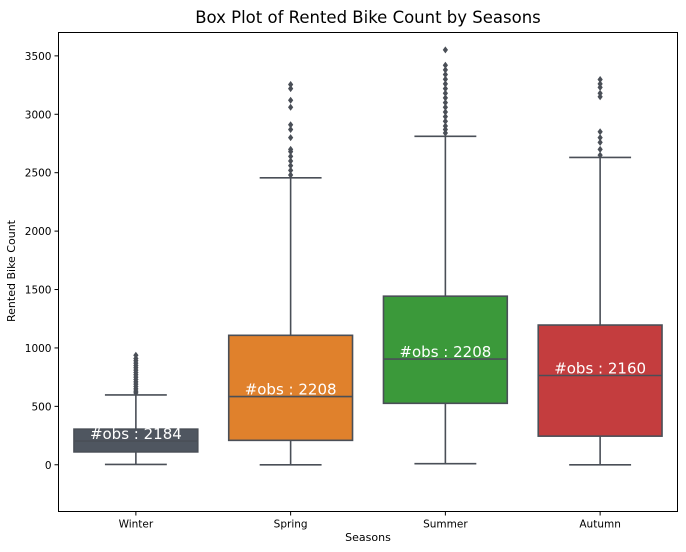 Image resolution: width=686 pixels, height=552 pixels. Describe the element at coordinates (48, 466) in the screenshot. I see `y-tick-label: 0` at that location.